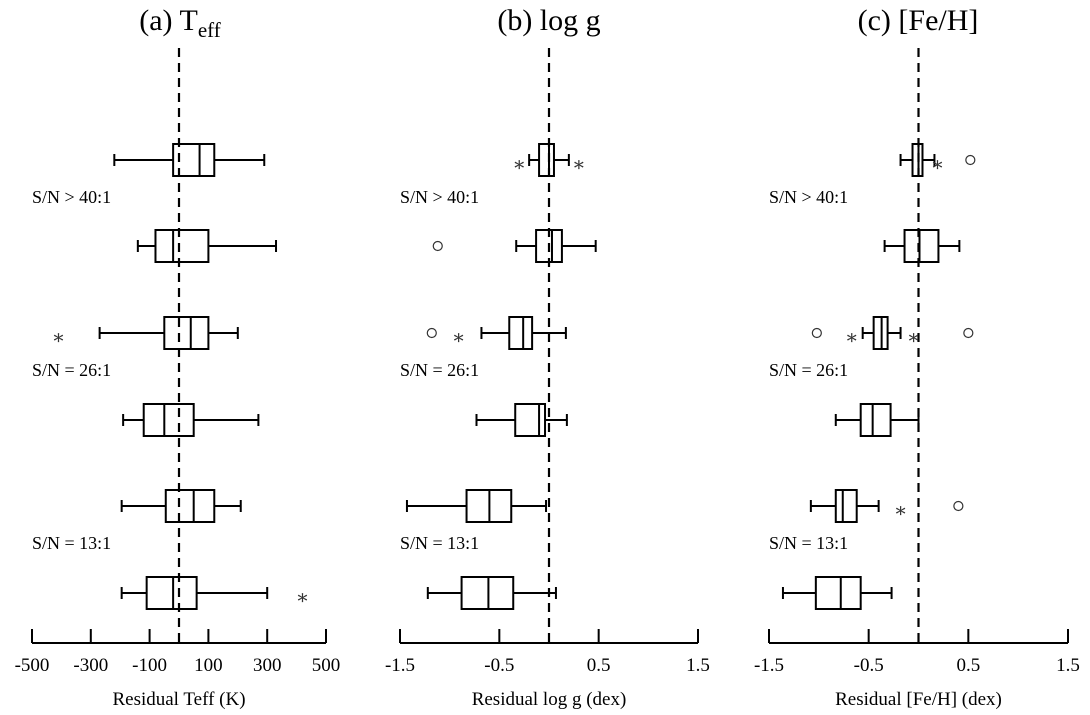  I want to click on x-axis-label: Residual log g (dex), so click(549, 699).